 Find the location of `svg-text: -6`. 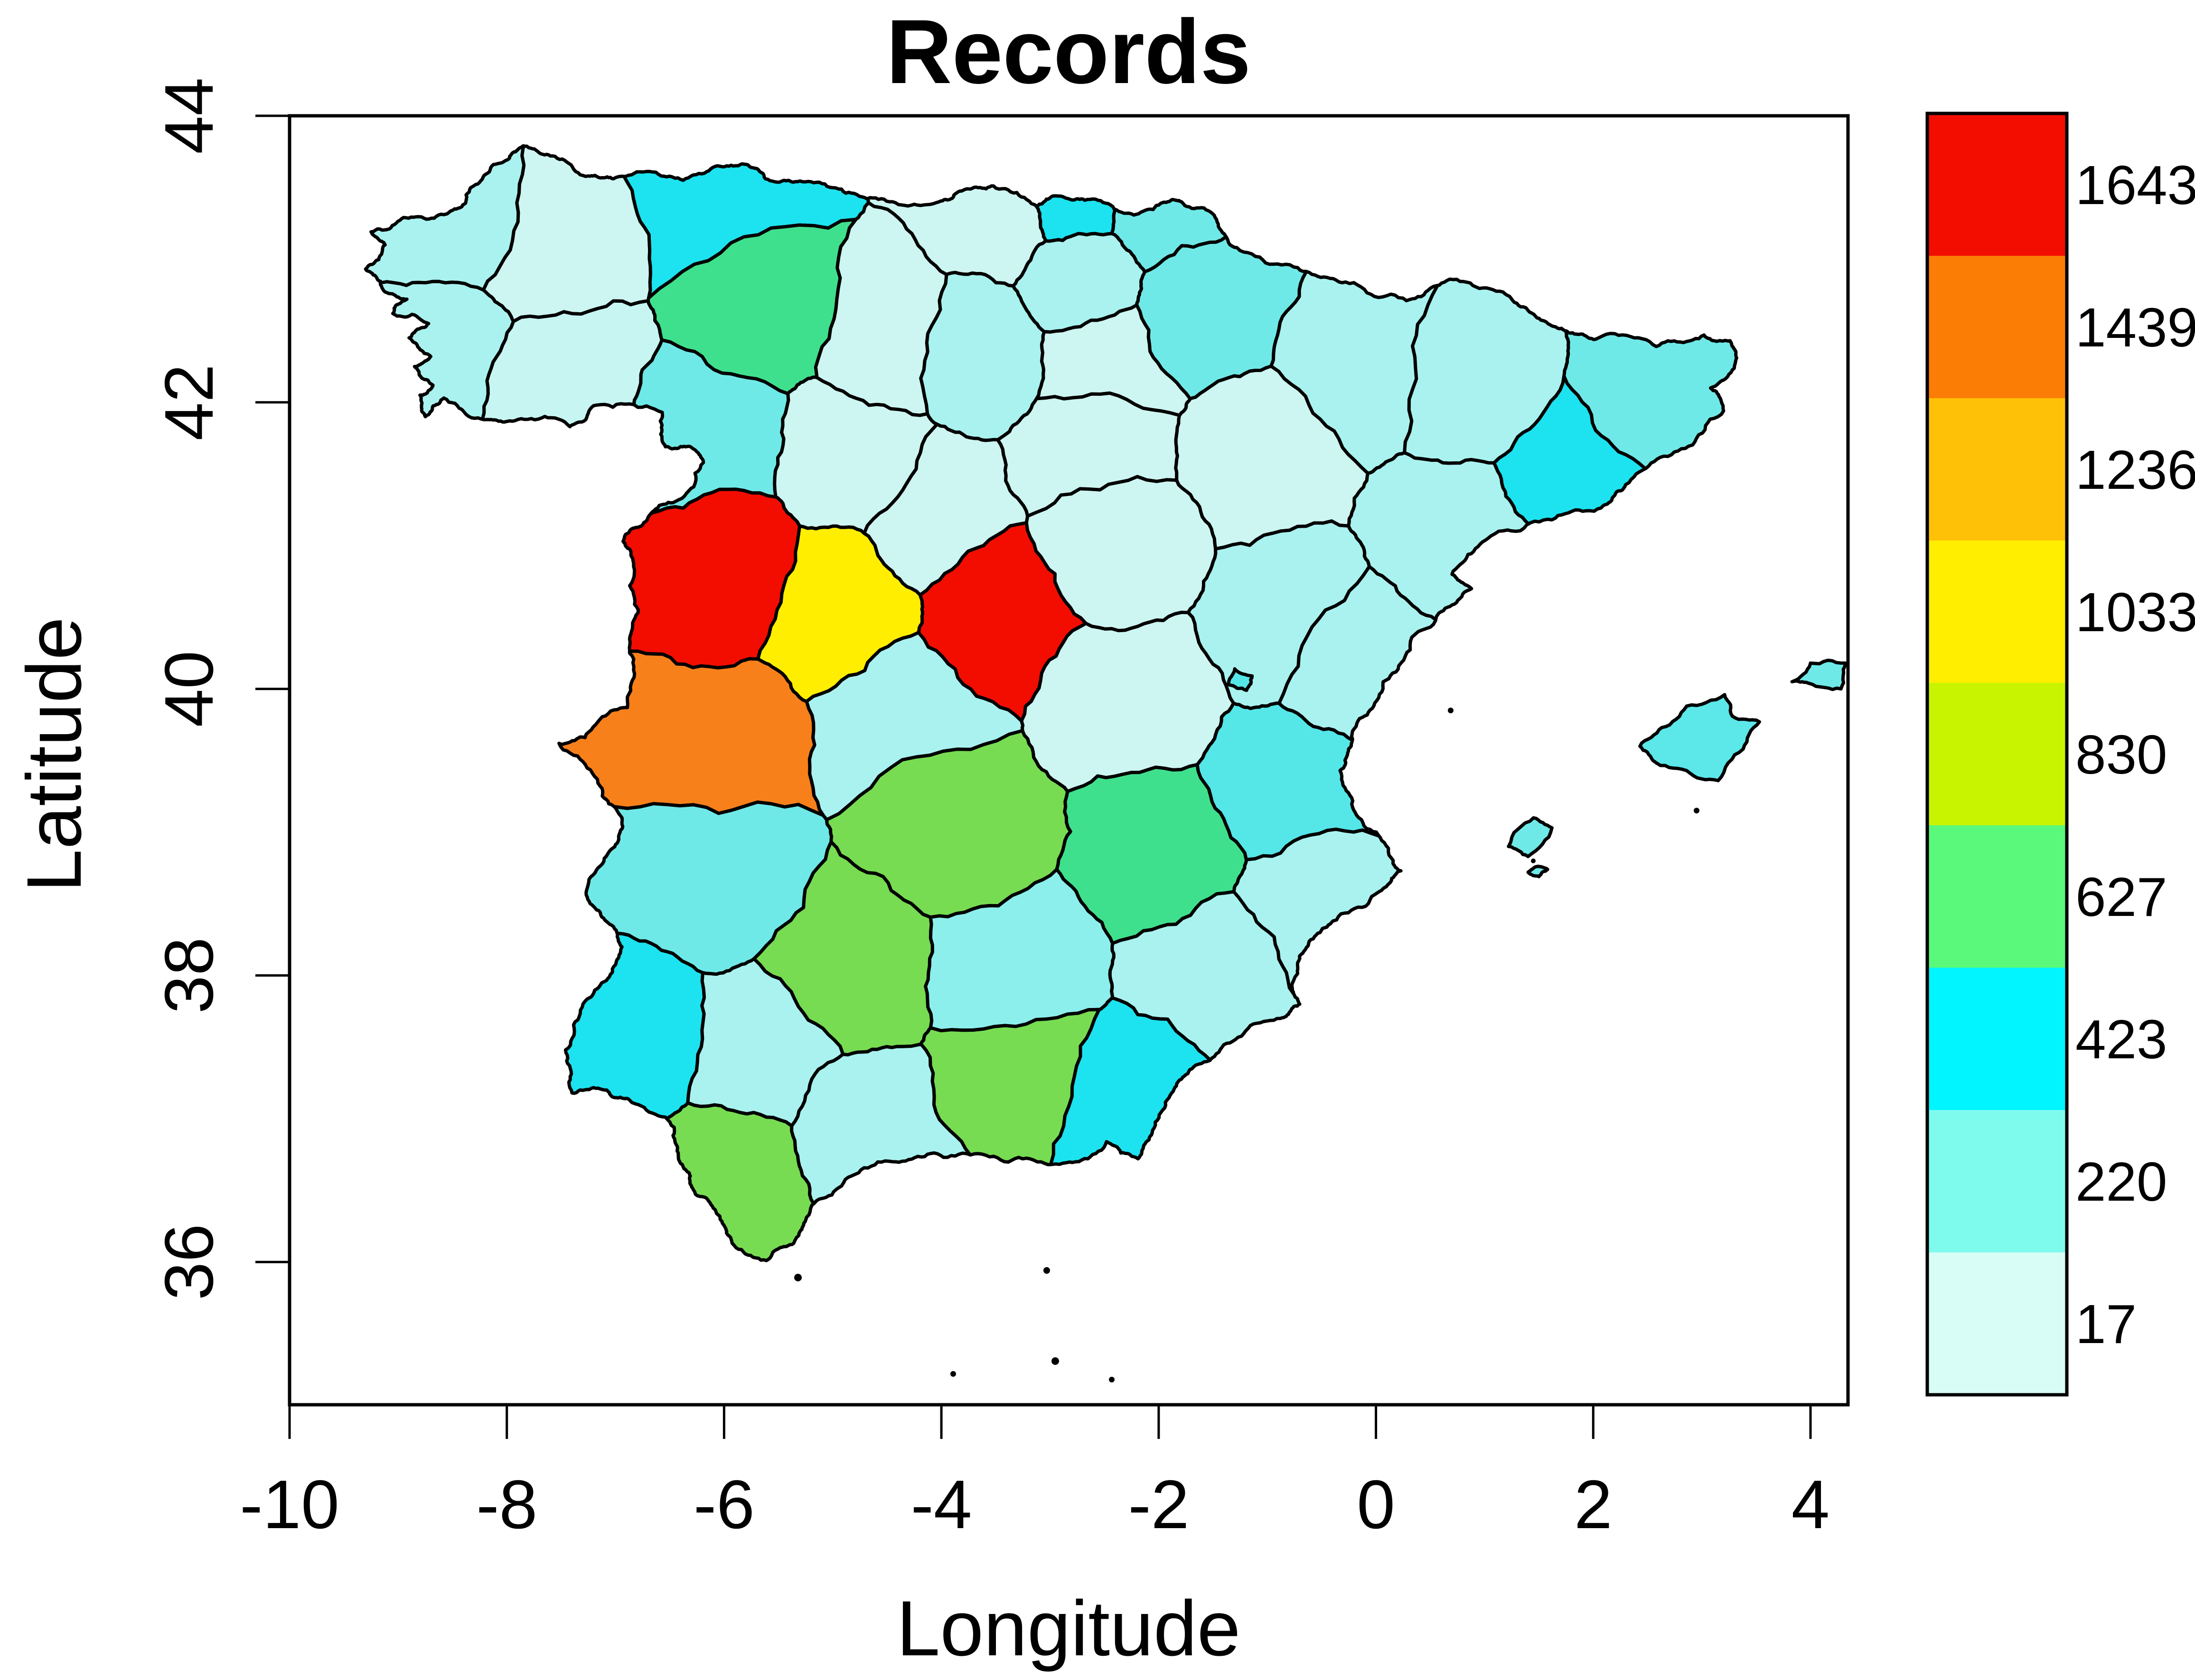

svg-text: -6 is located at coordinates (724, 1504).